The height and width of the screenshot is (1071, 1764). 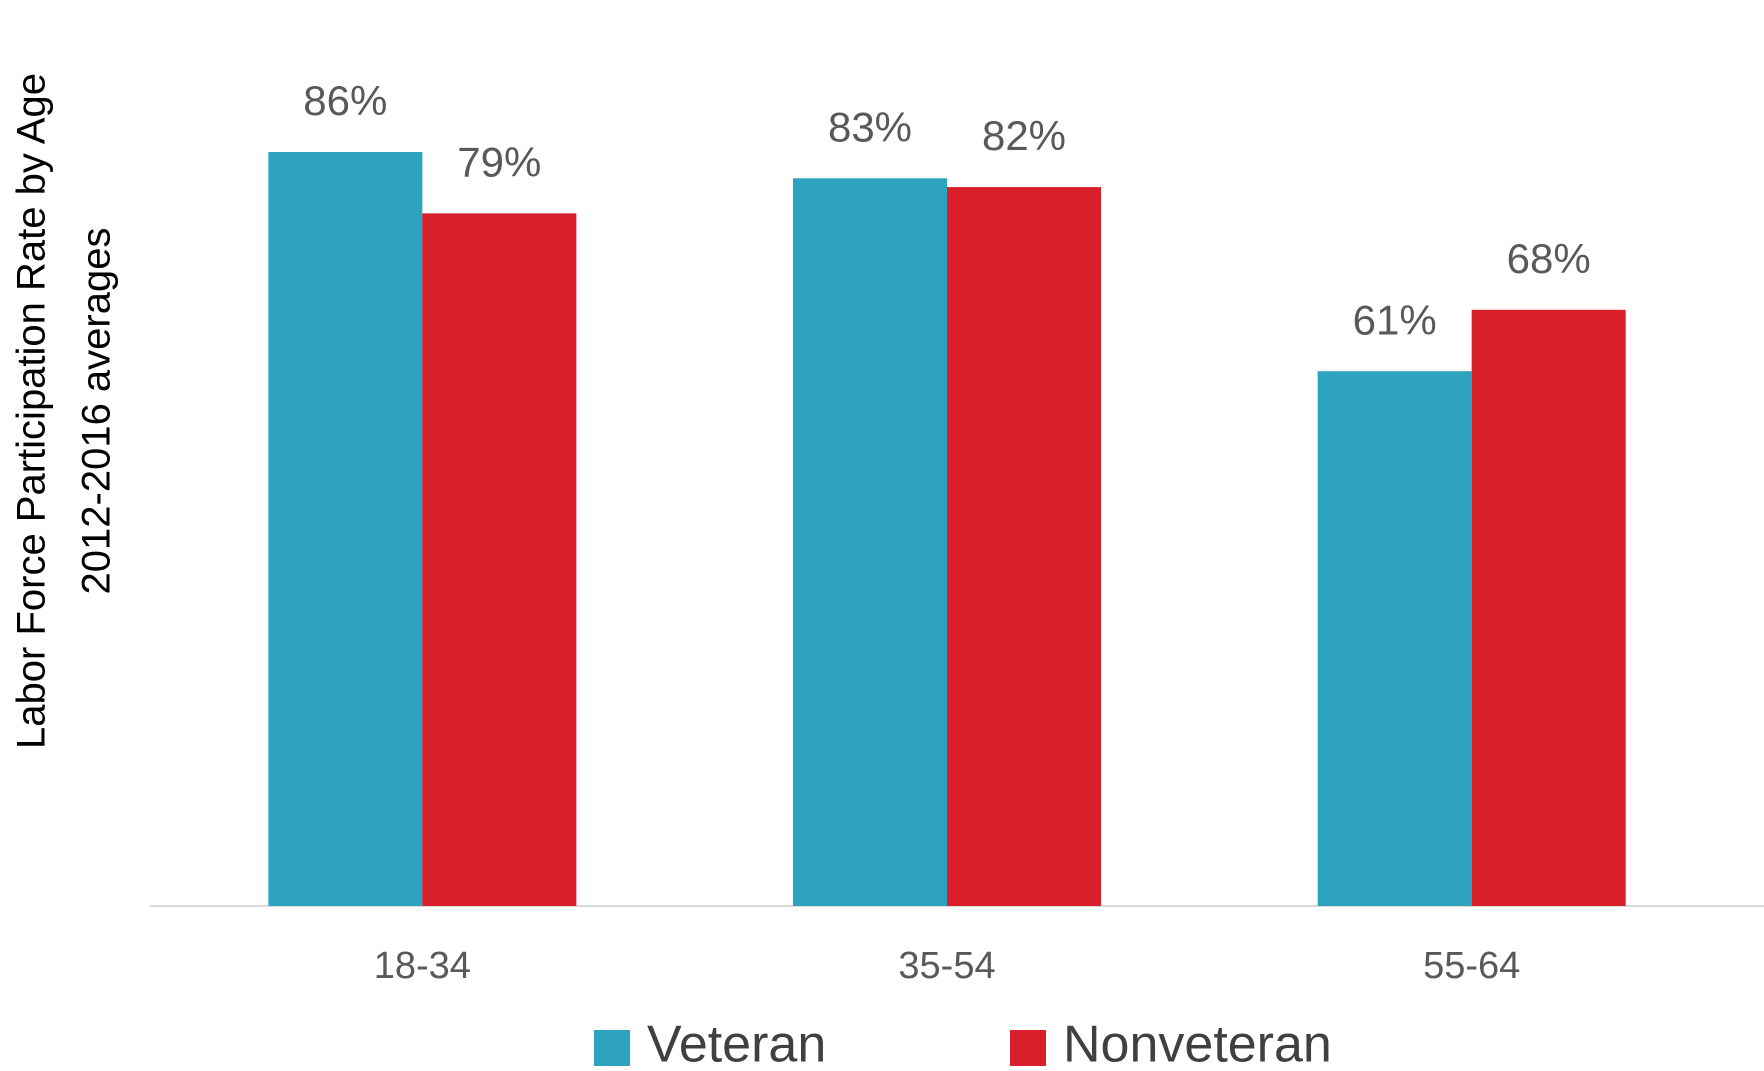 I want to click on x-tick-label: 55-64, so click(x=1471, y=966).